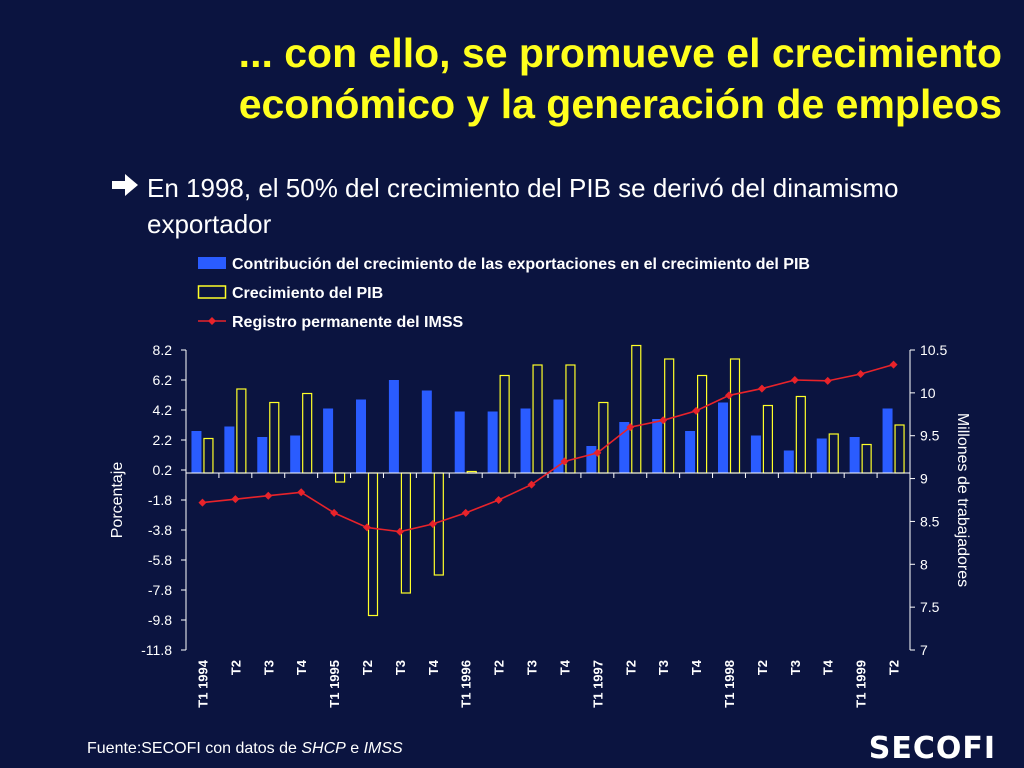  What do you see at coordinates (245, 749) in the screenshot?
I see `source-note: Fuente:SECOFI con datos de SHCP e IMSS` at bounding box center [245, 749].